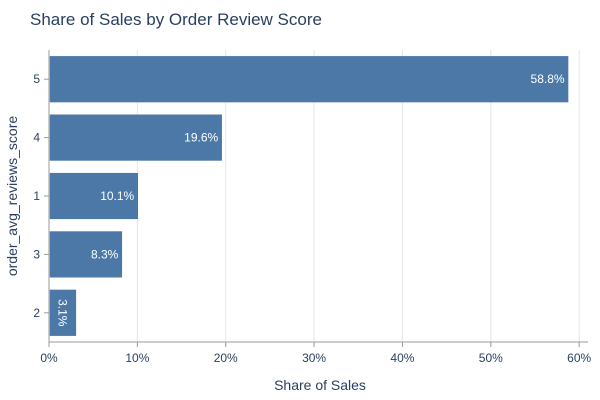  I want to click on bar-data-label: 58.8%, so click(548, 79).